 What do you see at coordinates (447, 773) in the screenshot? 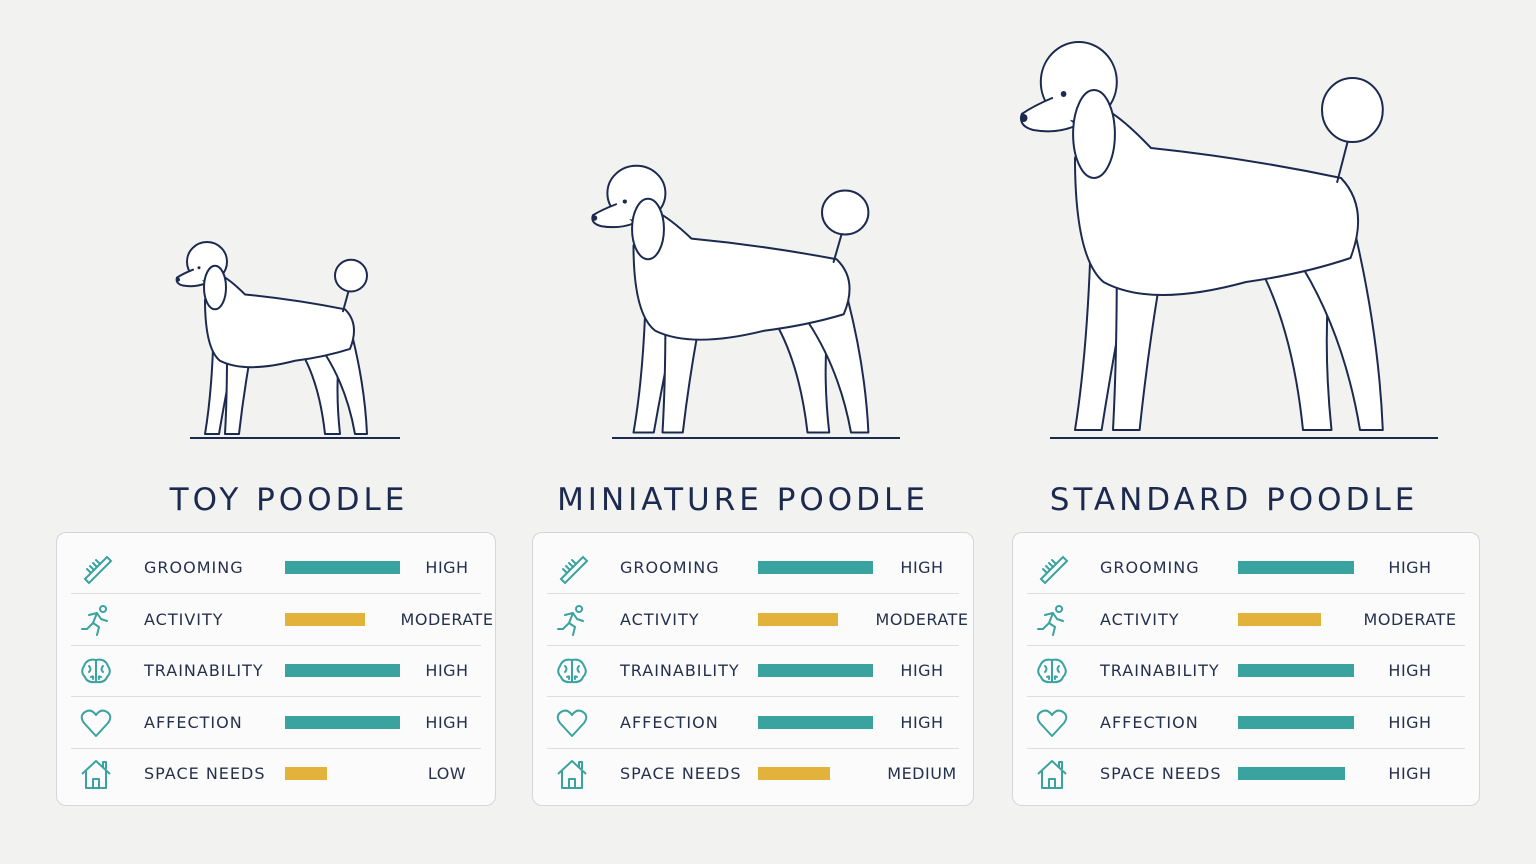
I see `stat-value: LOW` at bounding box center [447, 773].